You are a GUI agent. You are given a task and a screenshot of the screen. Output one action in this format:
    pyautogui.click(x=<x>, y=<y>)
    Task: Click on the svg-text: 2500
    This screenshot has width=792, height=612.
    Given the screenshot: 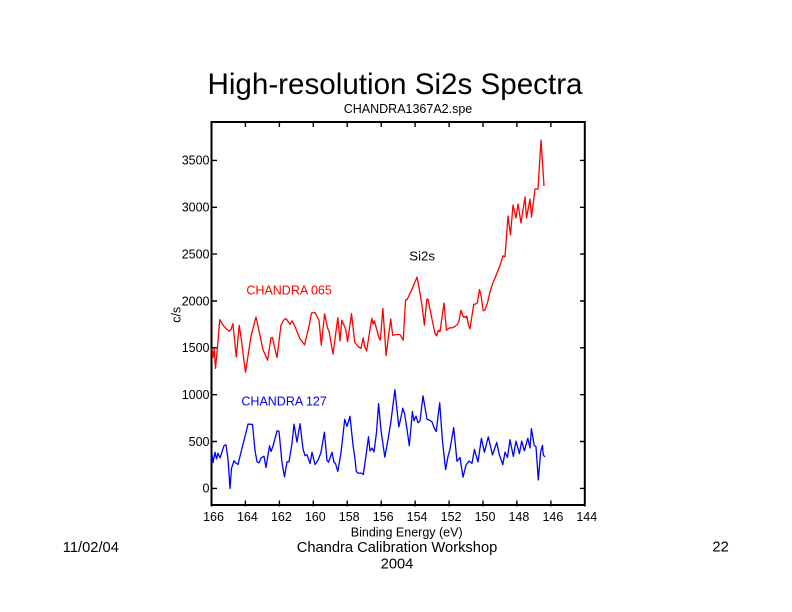 What is the action you would take?
    pyautogui.click(x=196, y=254)
    